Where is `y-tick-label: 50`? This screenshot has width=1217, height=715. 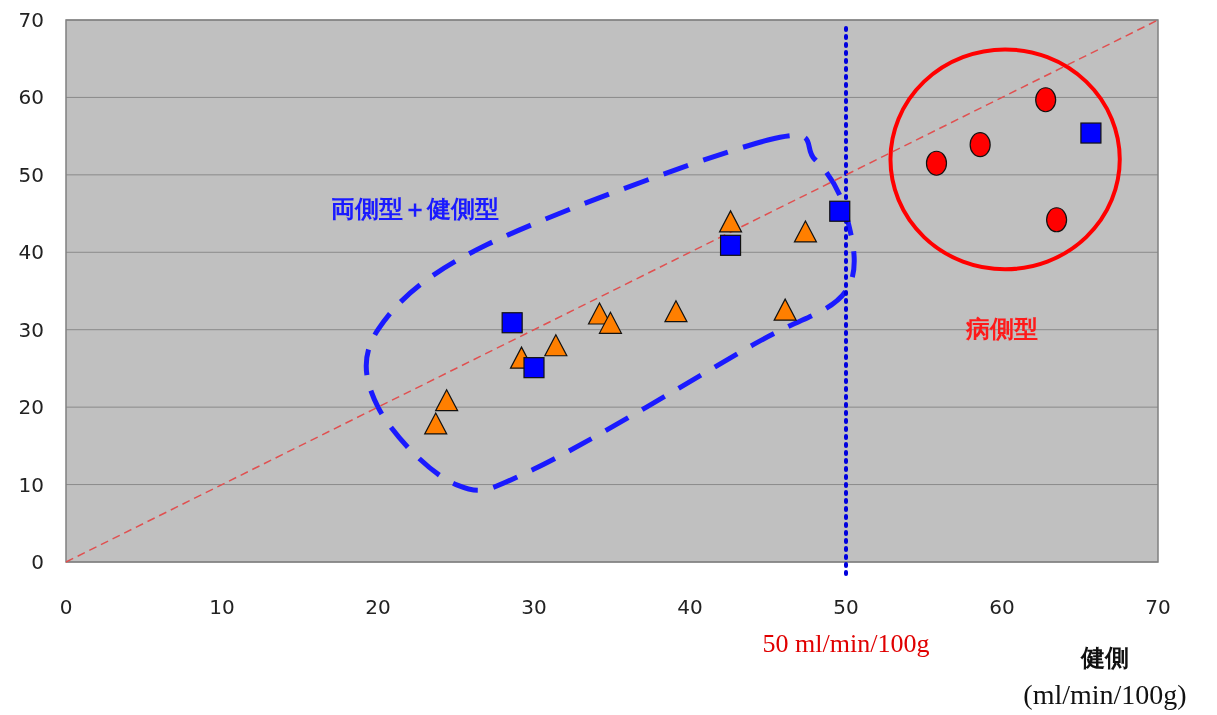
y-tick-label: 50 is located at coordinates (31, 174).